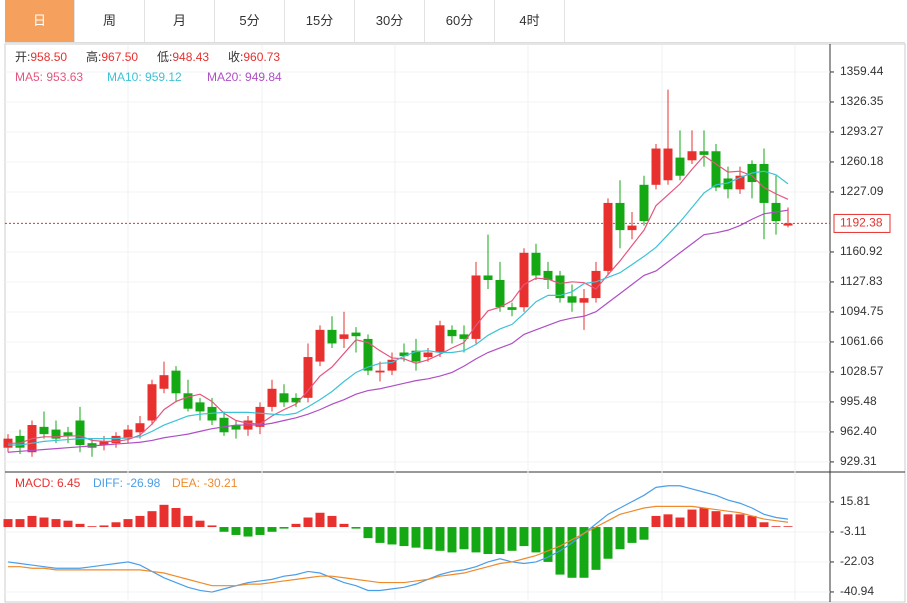 This screenshot has height=603, width=907. Describe the element at coordinates (48, 483) in the screenshot. I see `macd-legend: MACD: 6.45` at that location.